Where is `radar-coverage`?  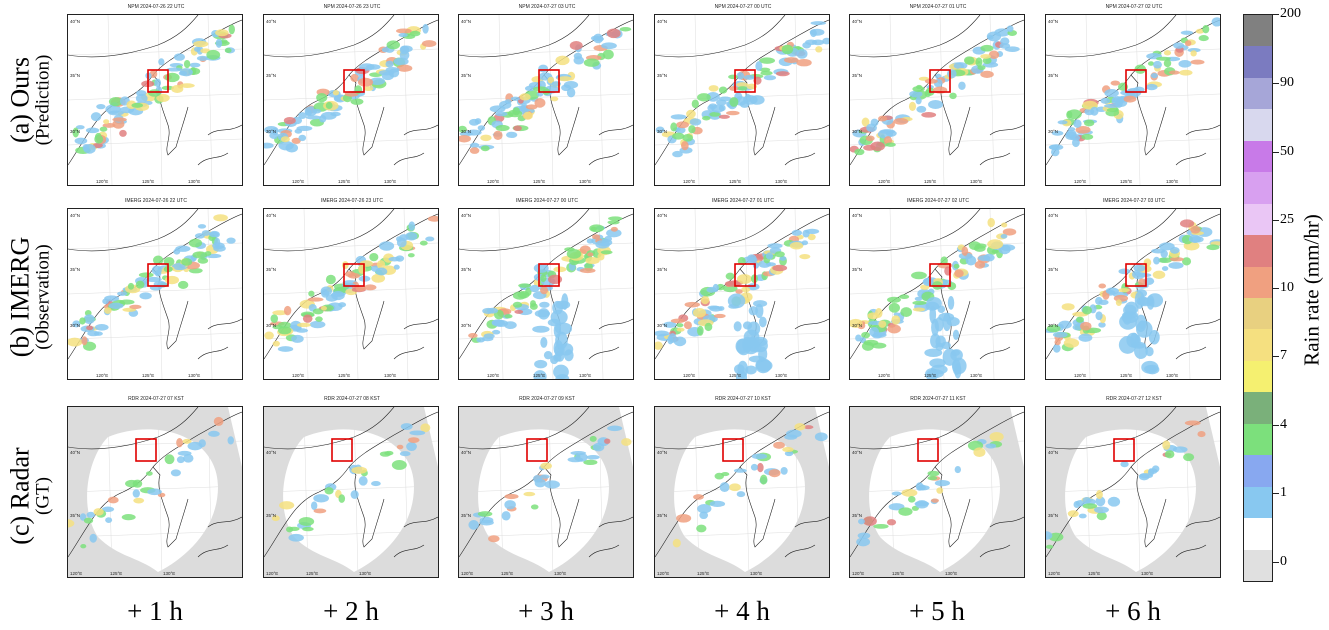 radar-coverage is located at coordinates (152, 500).